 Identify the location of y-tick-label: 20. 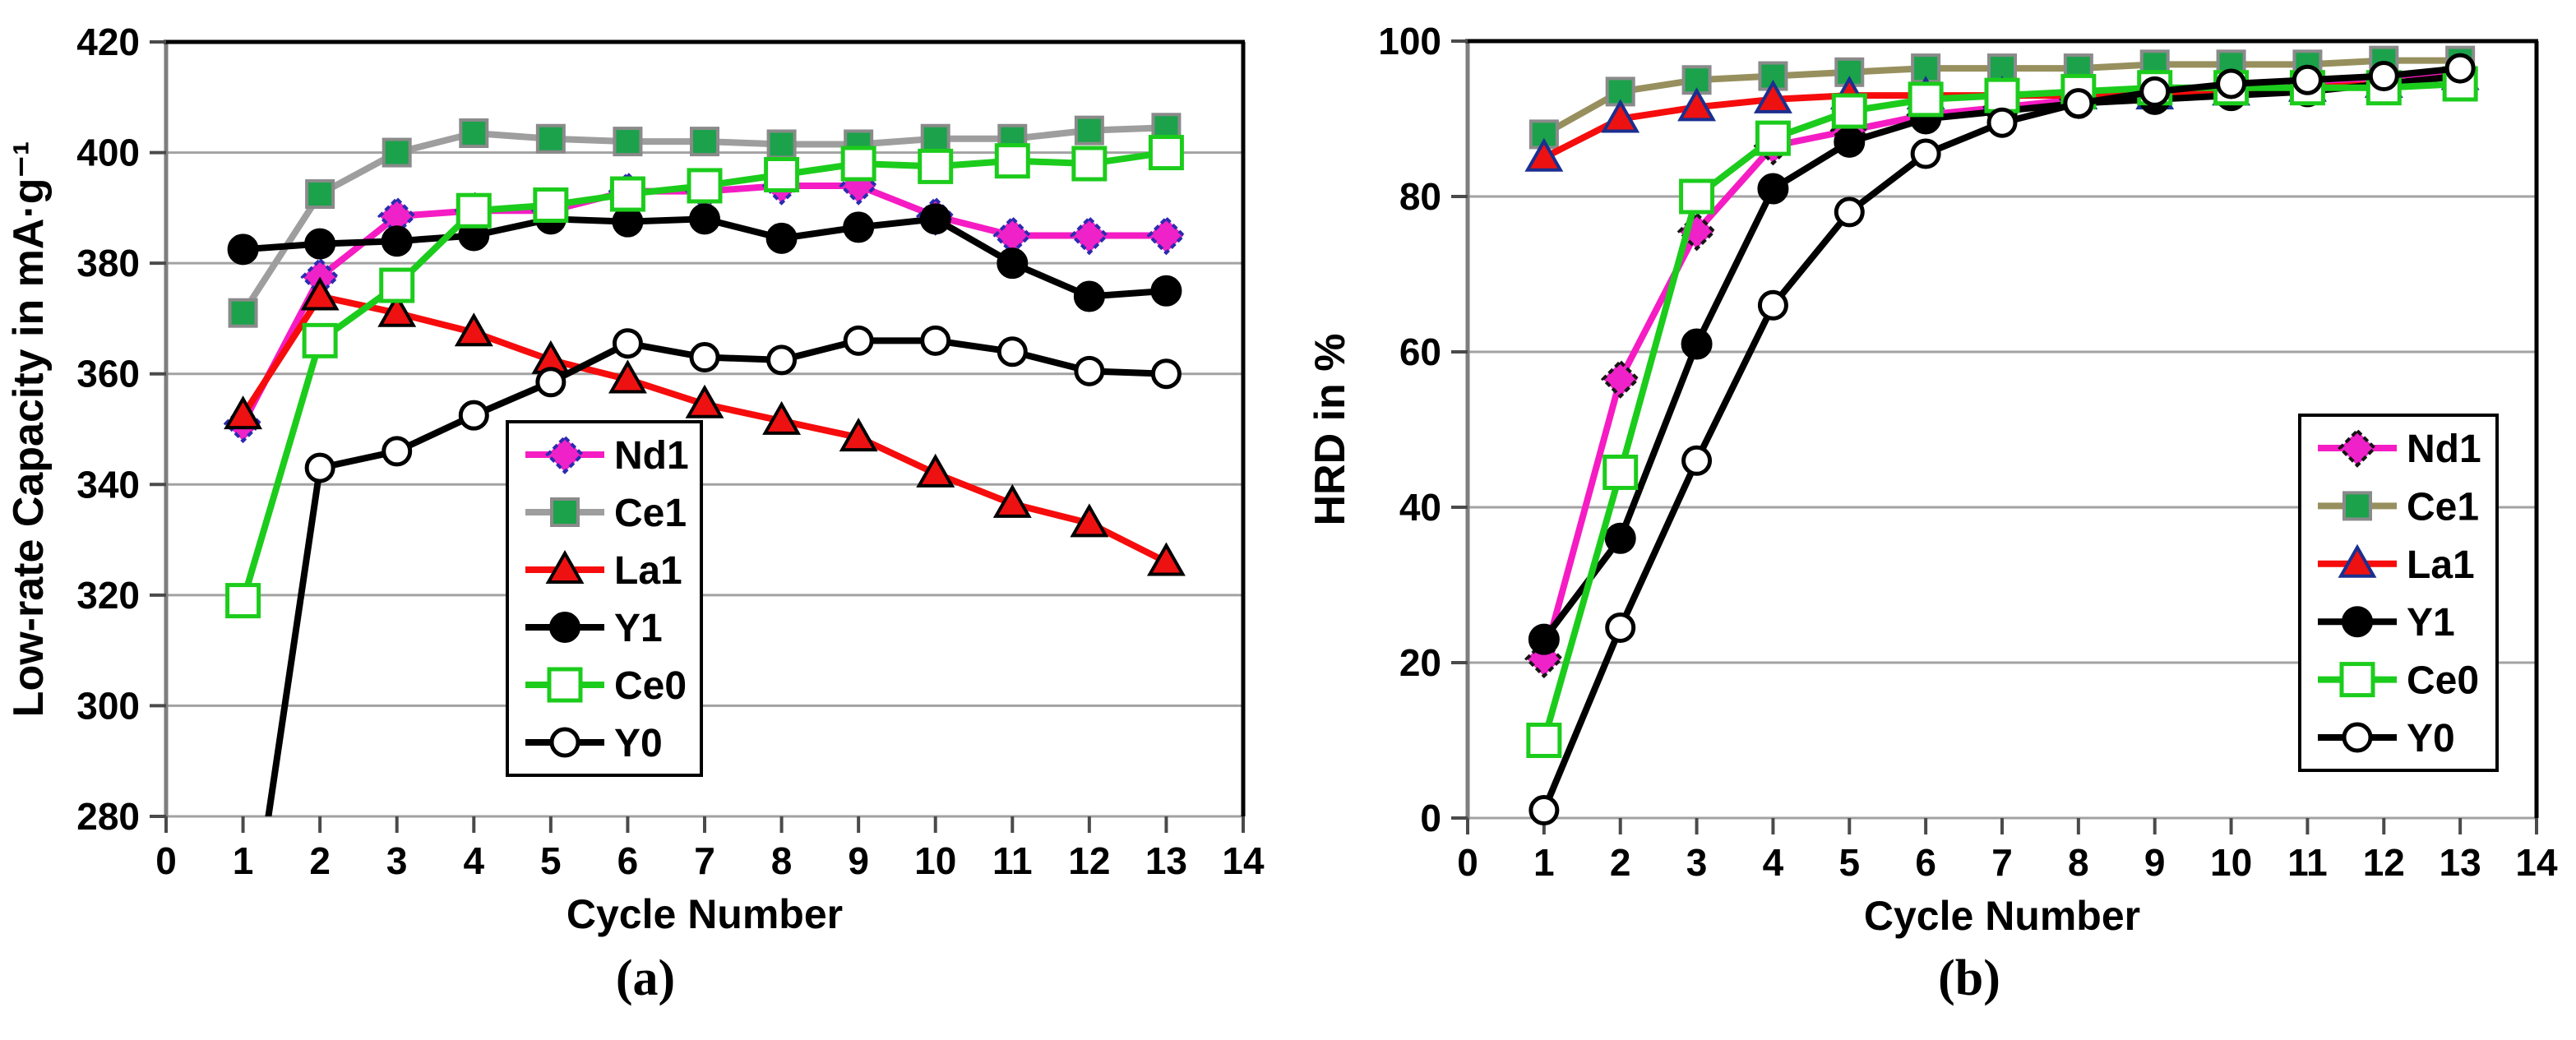
(1420, 662).